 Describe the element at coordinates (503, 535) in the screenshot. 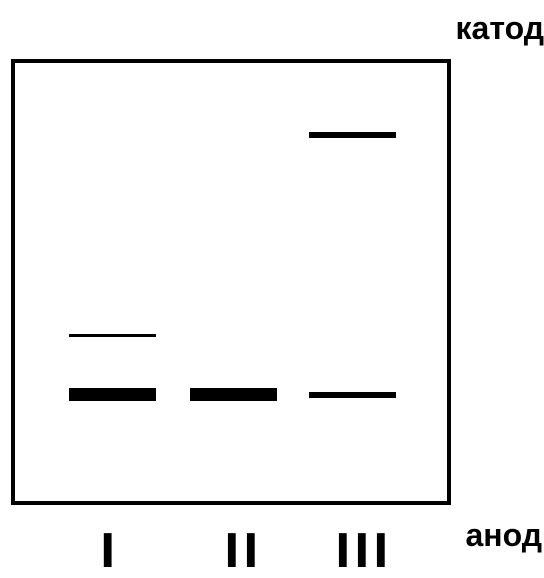

I see `anode-label: анод` at that location.